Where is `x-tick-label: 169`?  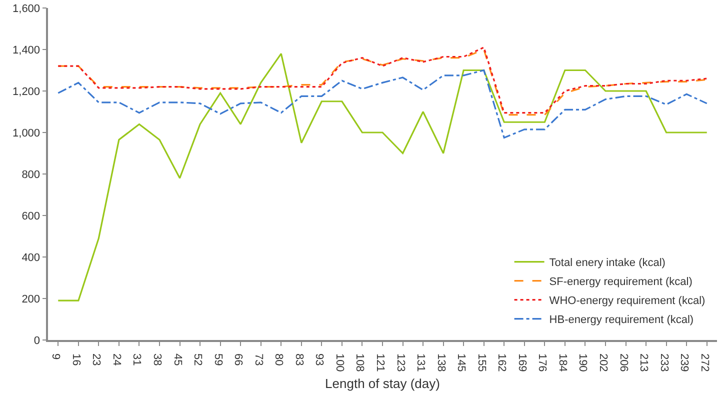 x-tick-label: 169 is located at coordinates (522, 362).